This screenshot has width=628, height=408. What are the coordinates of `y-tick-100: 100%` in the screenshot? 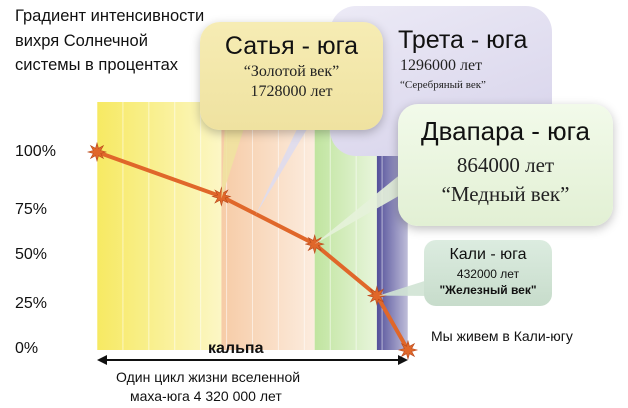 It's located at (35, 151).